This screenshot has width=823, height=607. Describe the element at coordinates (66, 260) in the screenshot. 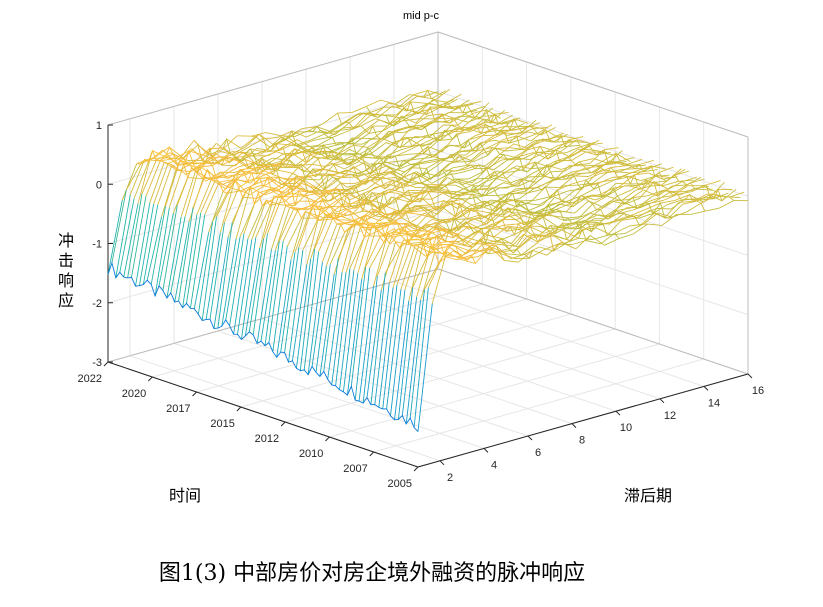

I see `z-label-char-2: 击` at that location.